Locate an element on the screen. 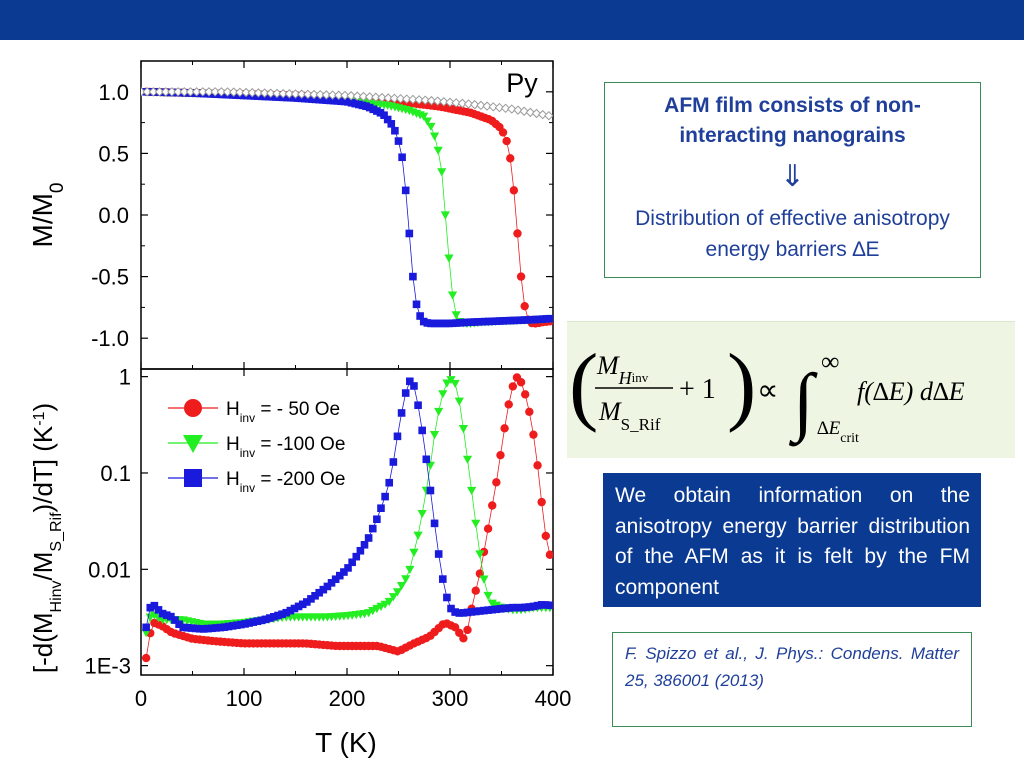 Image resolution: width=1024 pixels, height=768 pixels. right-paren: ) is located at coordinates (741, 385).